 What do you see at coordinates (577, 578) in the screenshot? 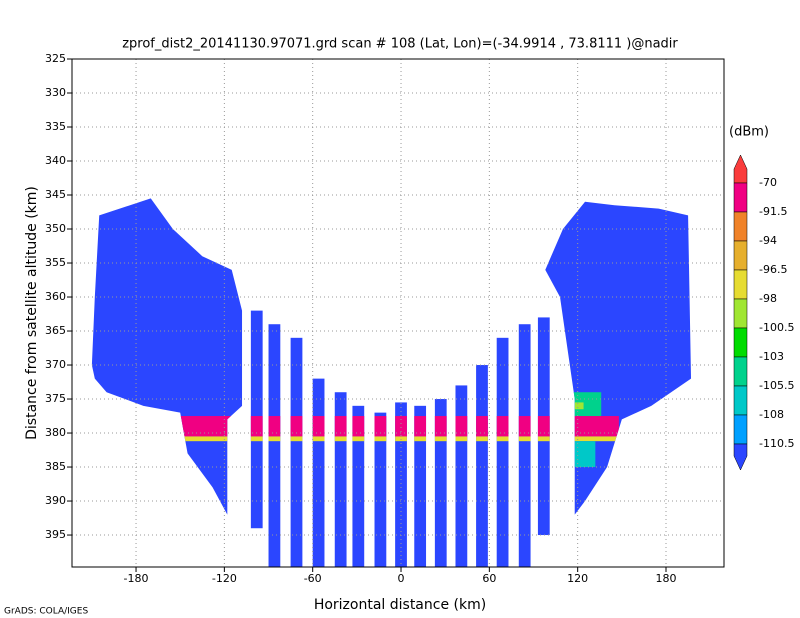
I see `x-tick-label: 120` at bounding box center [577, 578].